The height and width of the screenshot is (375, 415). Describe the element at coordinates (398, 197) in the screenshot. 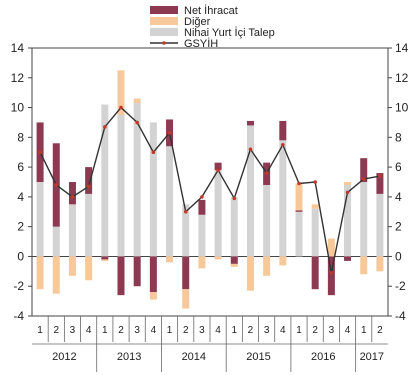

I see `y-tick-label-right: 4` at that location.